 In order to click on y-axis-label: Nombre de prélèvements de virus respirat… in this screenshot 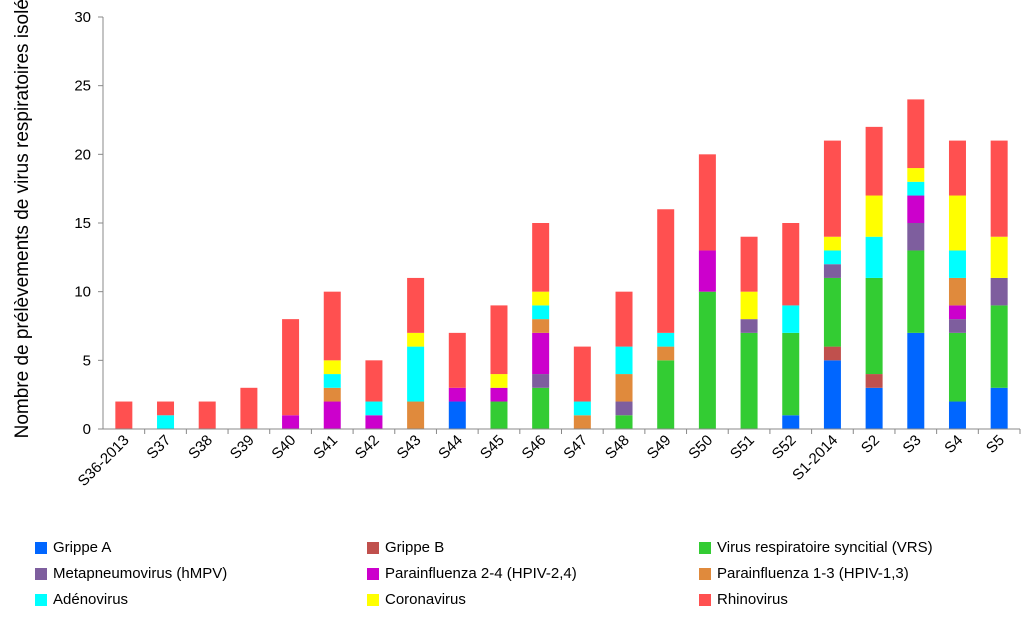, I will do `click(22, 219)`.